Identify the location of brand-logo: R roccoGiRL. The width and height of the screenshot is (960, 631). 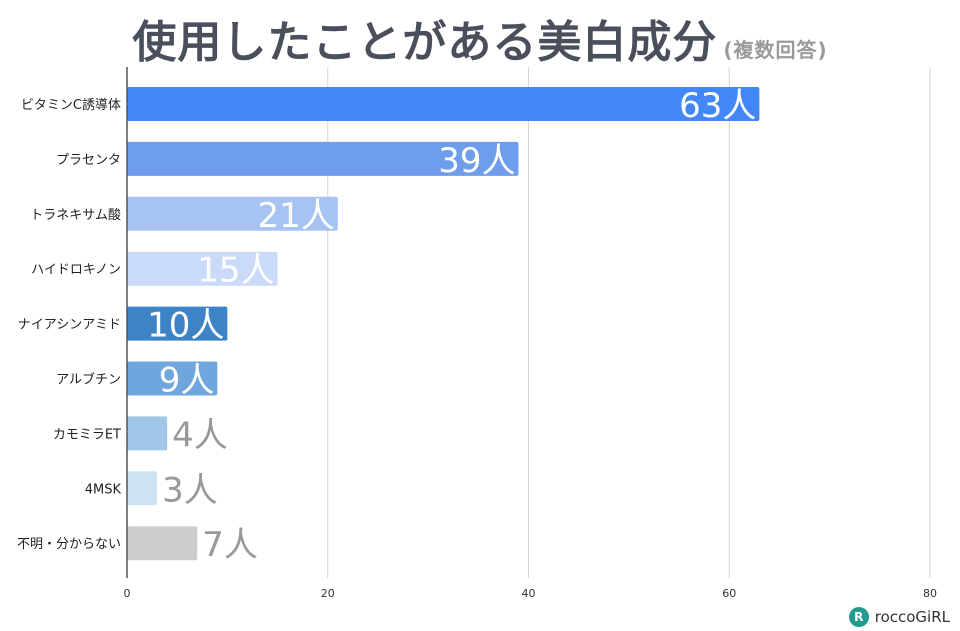
(899, 617).